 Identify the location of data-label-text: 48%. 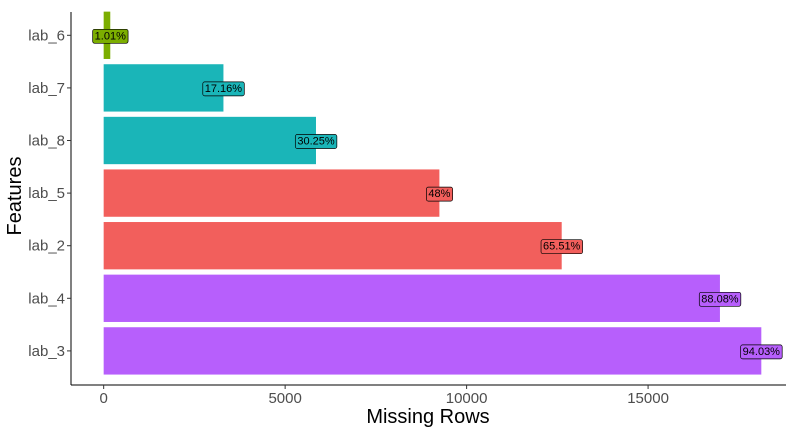
(439, 194).